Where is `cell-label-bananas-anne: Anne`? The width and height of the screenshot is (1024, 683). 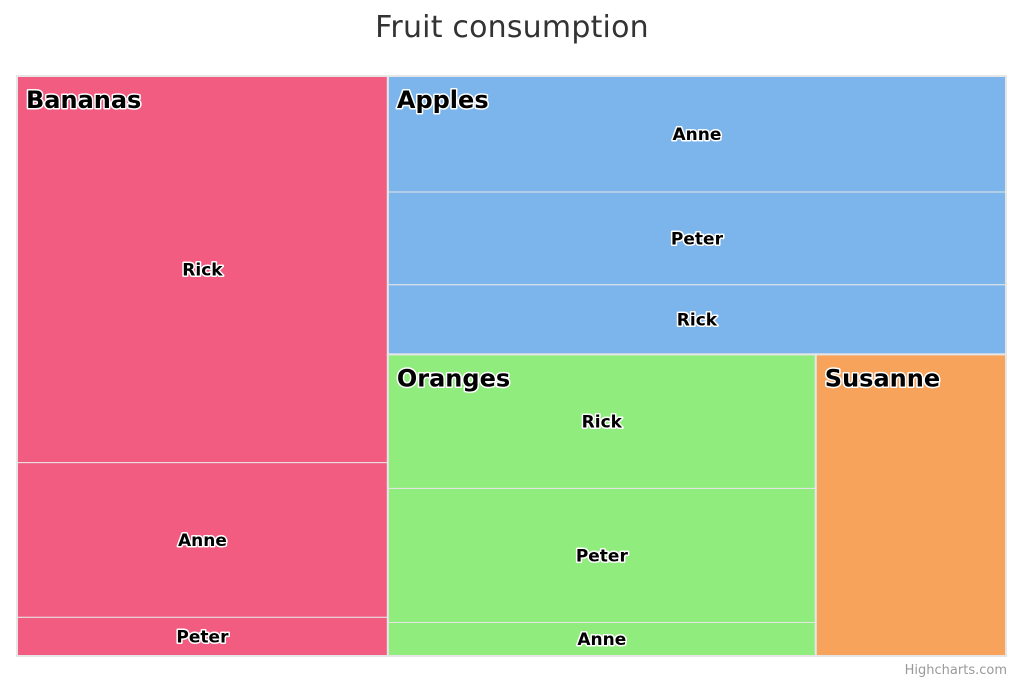 cell-label-bananas-anne: Anne is located at coordinates (202, 541).